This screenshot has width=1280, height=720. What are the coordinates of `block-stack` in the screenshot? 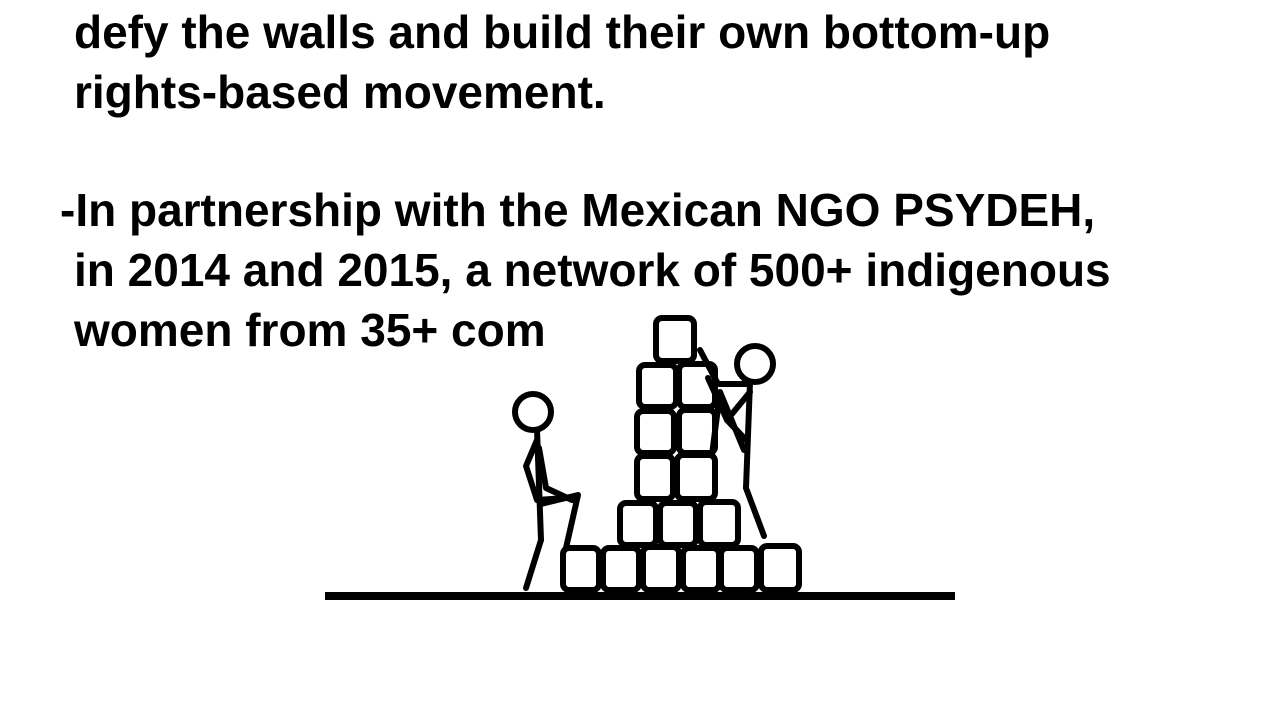 It's located at (681, 454).